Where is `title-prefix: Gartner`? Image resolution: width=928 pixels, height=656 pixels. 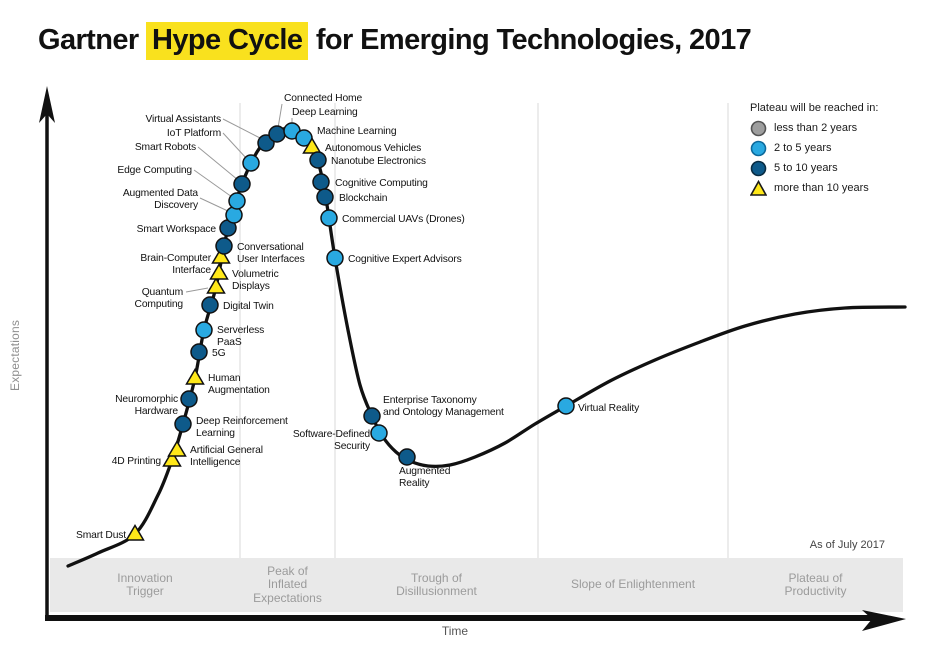
title-prefix: Gartner is located at coordinates (92, 40).